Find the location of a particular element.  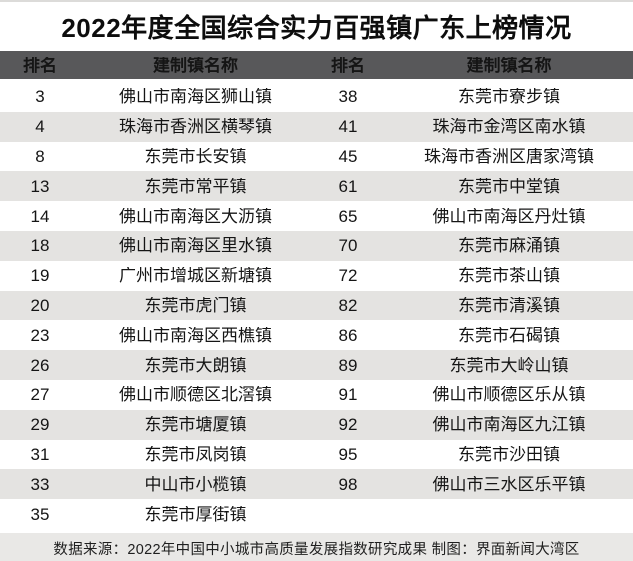

rank-cell-right: 92 is located at coordinates (348, 425).